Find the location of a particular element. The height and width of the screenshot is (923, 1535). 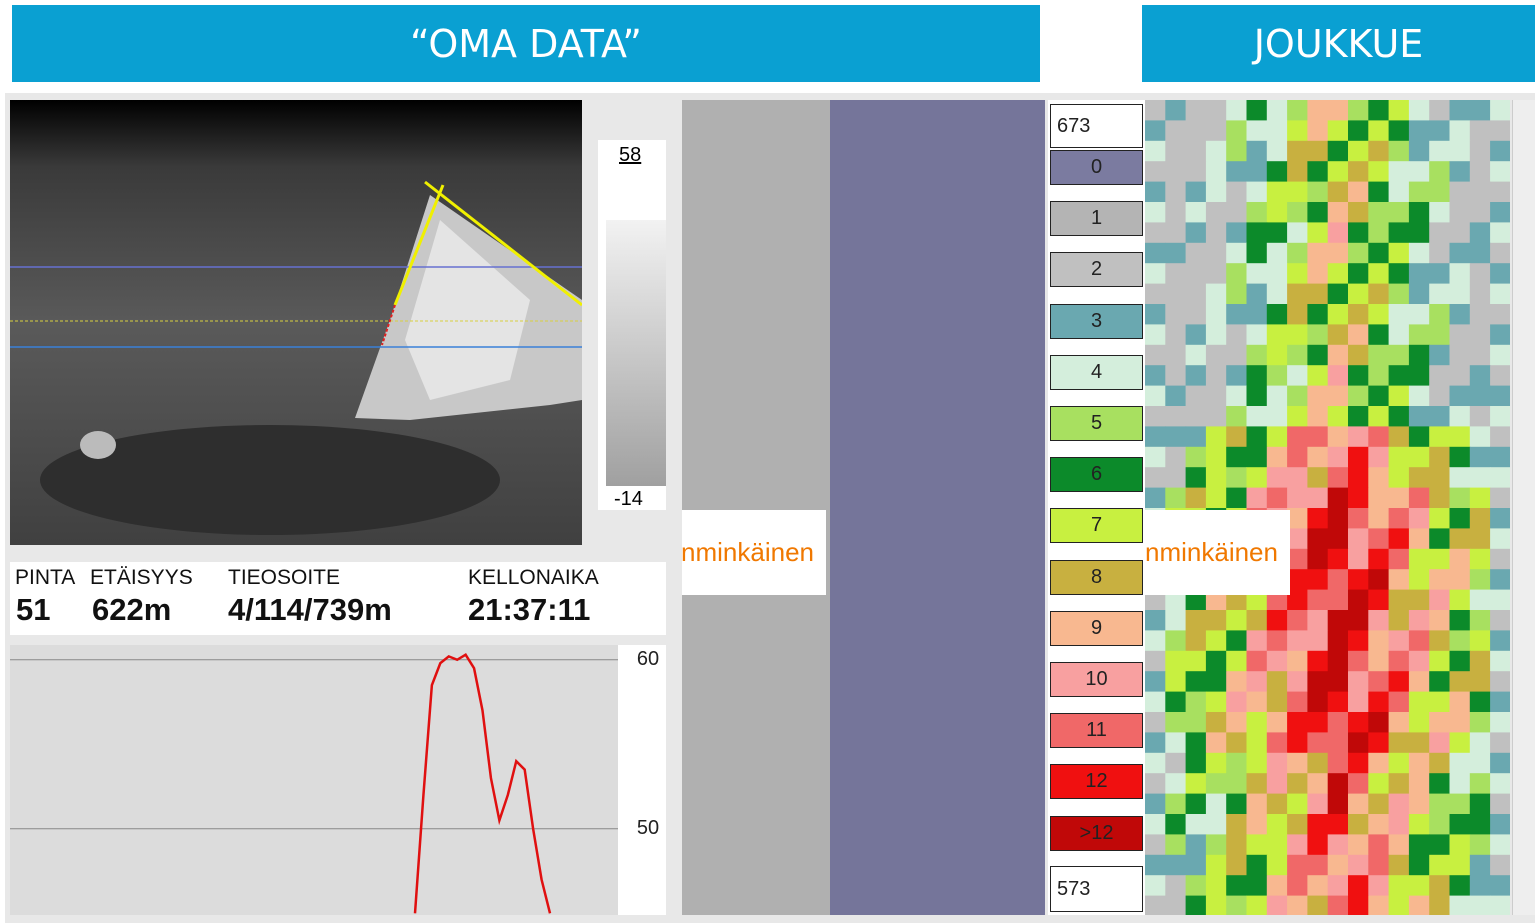

legend-box: 1 is located at coordinates (1096, 219).